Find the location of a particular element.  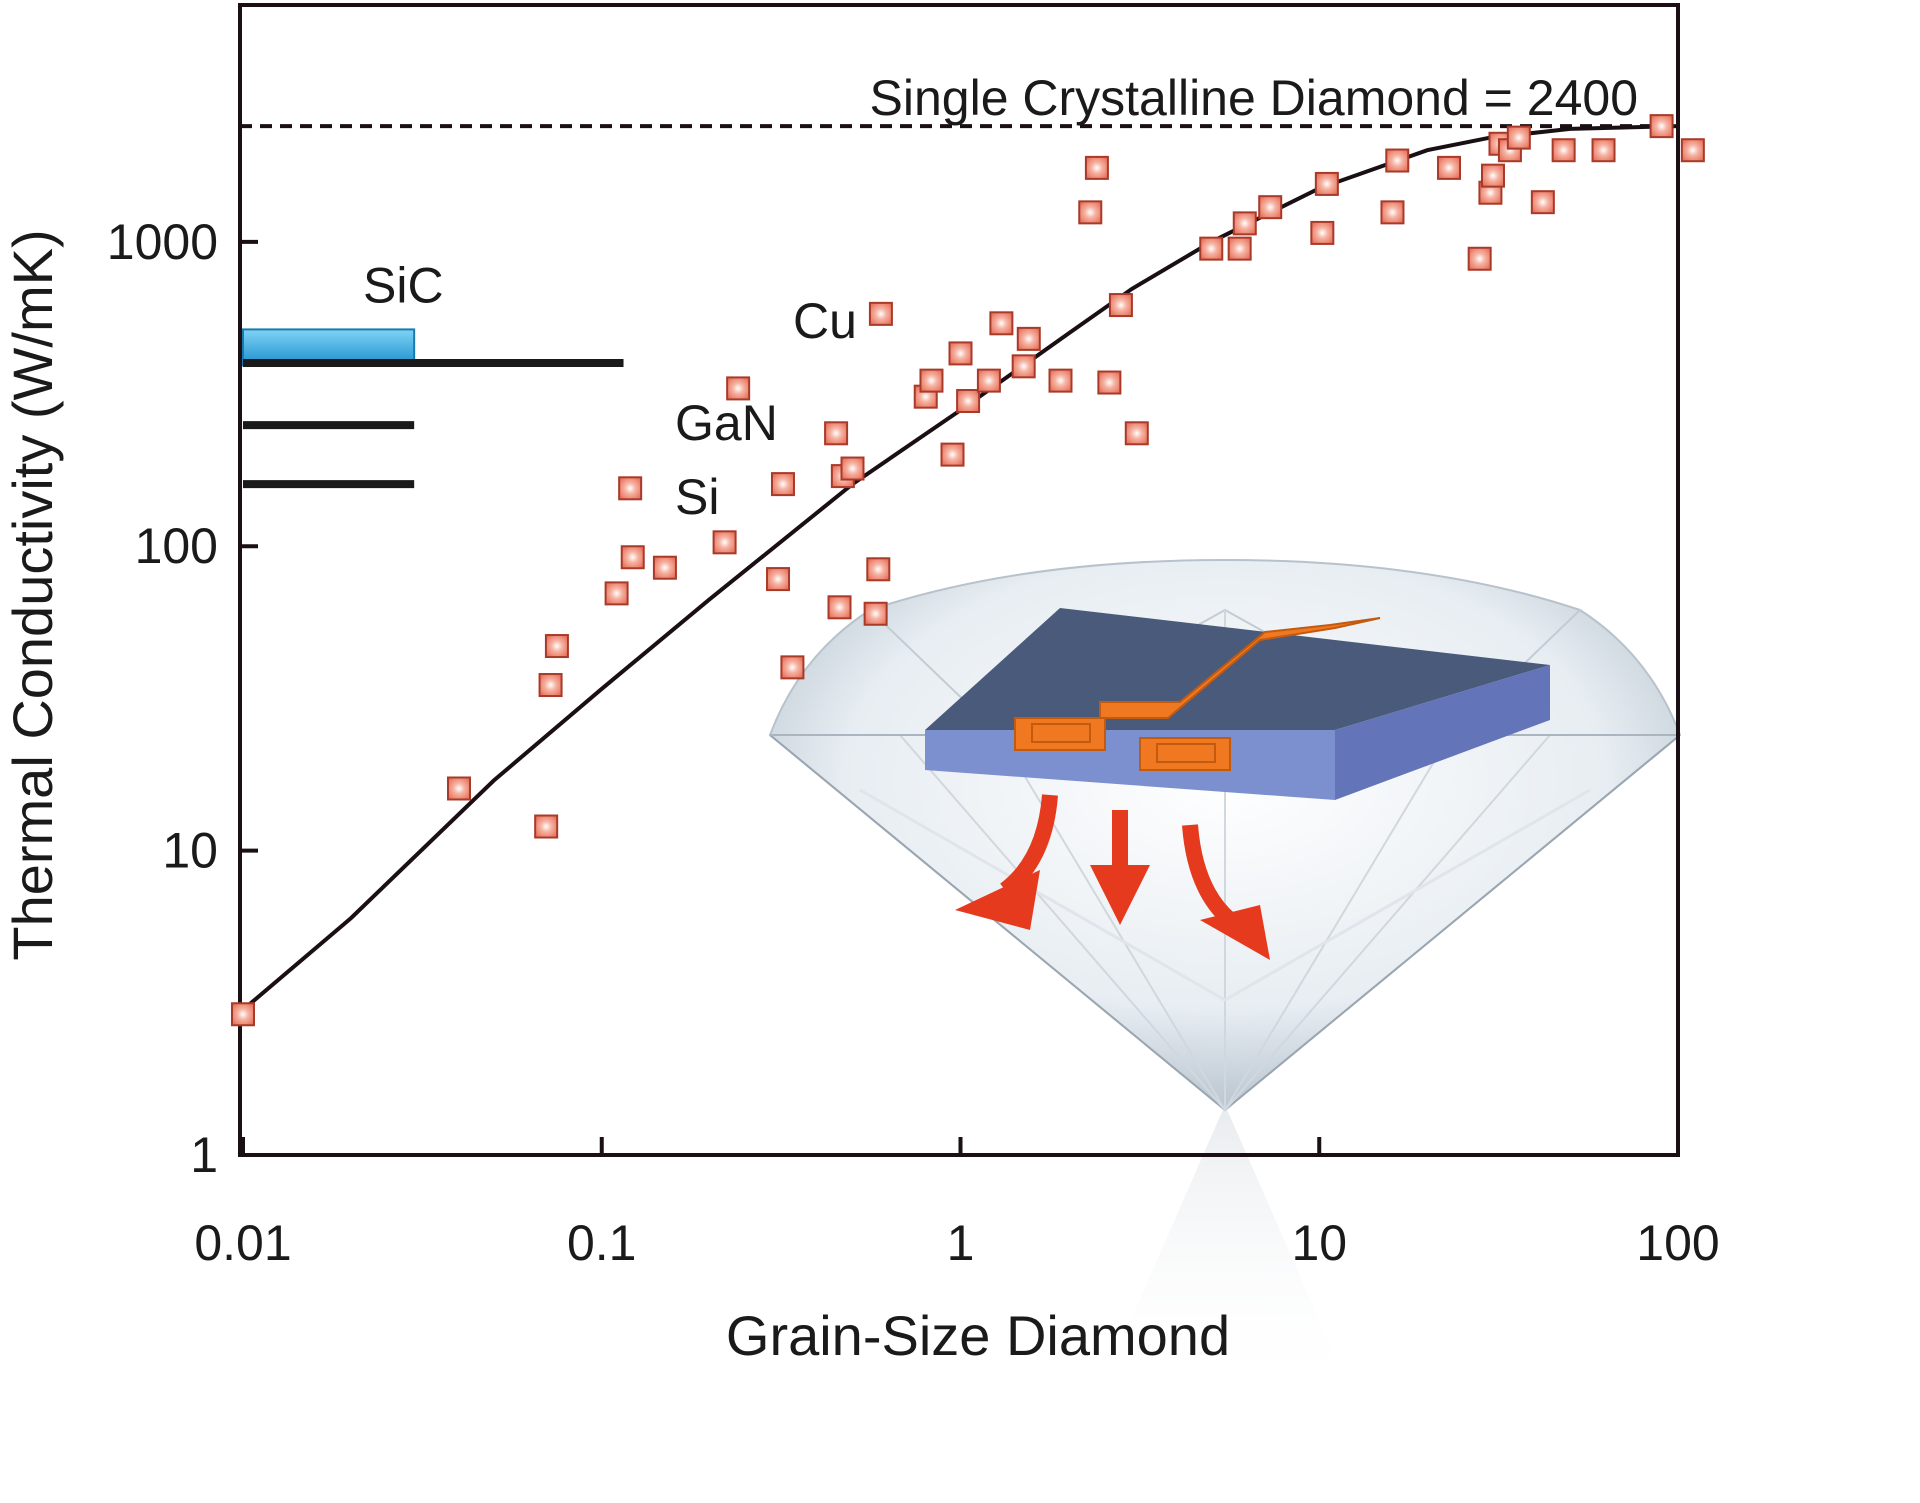

y-tick-label: 1000 is located at coordinates (162, 242).